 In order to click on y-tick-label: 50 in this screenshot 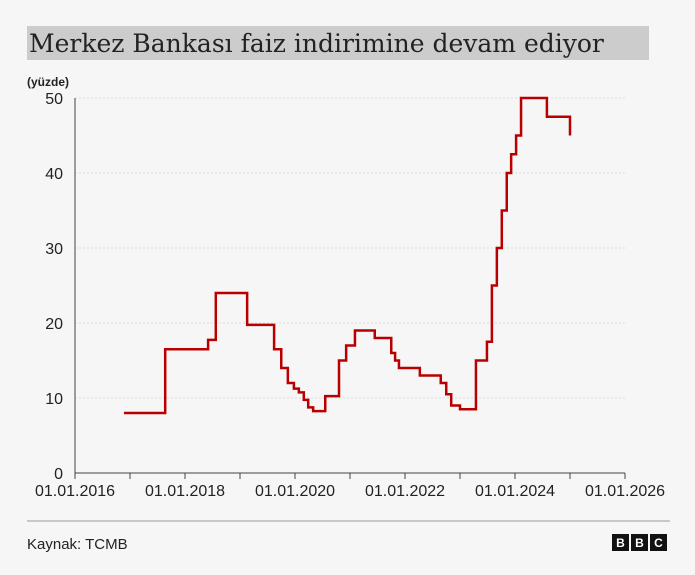, I will do `click(54, 99)`.